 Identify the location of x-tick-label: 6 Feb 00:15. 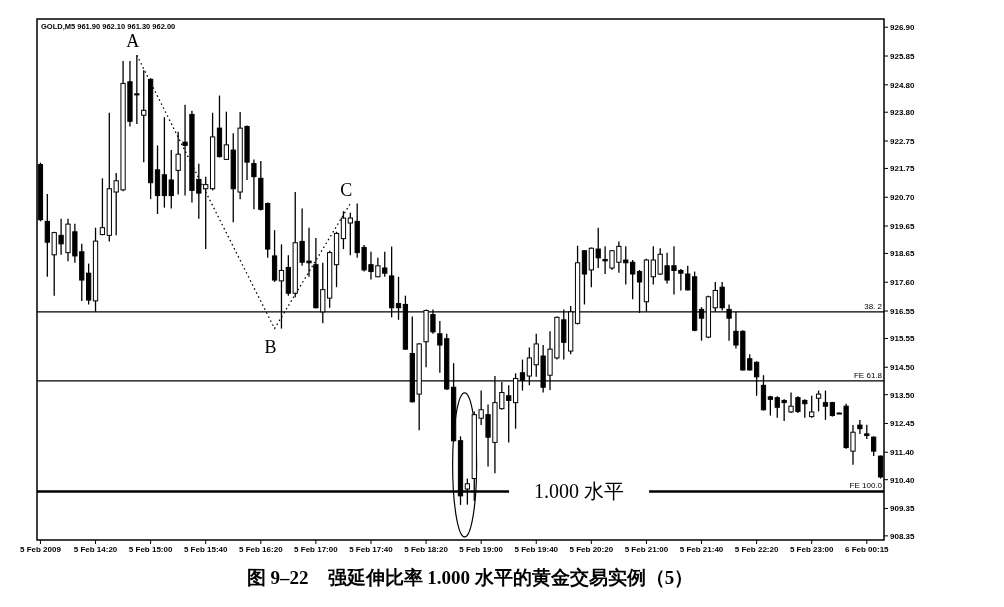
(867, 549).